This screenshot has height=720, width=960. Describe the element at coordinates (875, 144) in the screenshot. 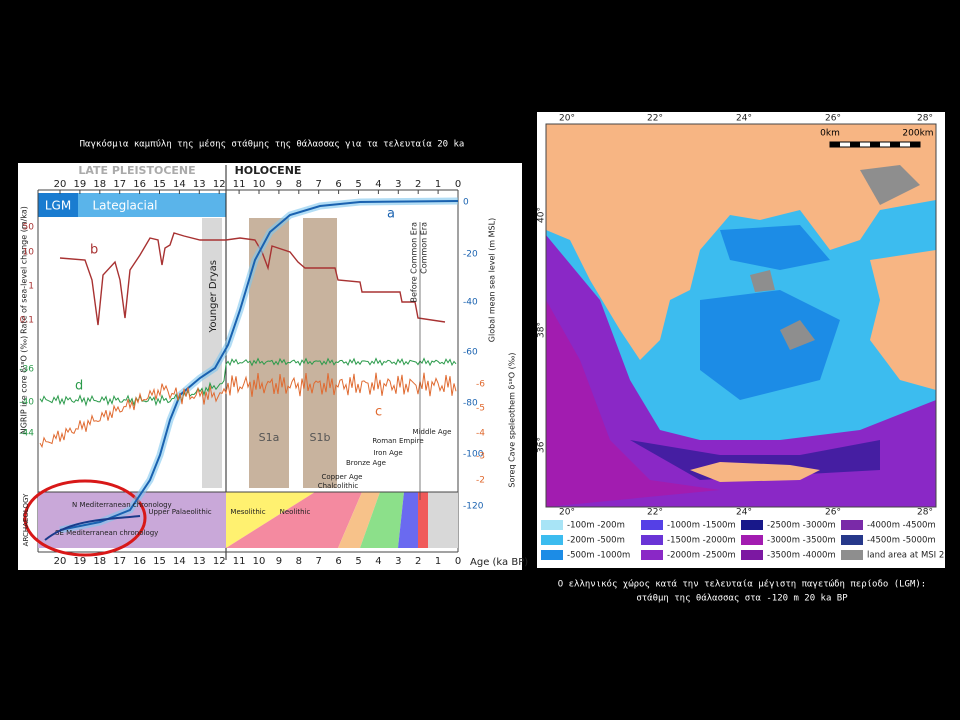

I see `scale-bar-segments` at that location.